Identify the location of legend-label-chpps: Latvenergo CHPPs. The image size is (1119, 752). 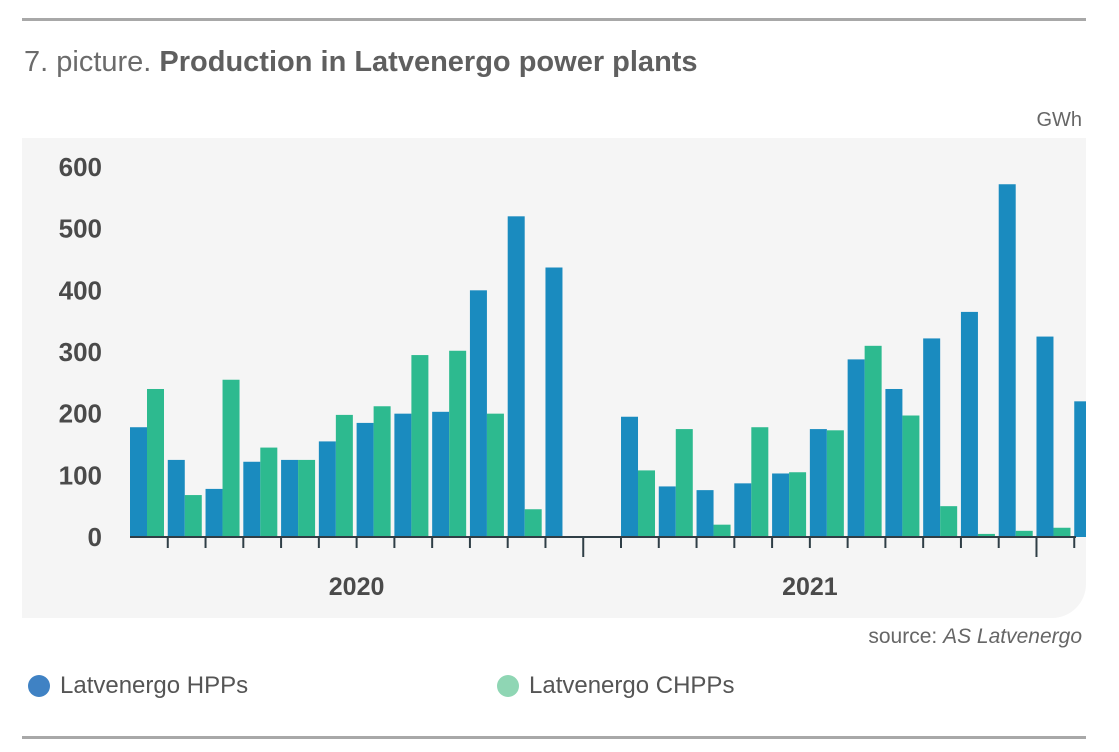
(632, 685).